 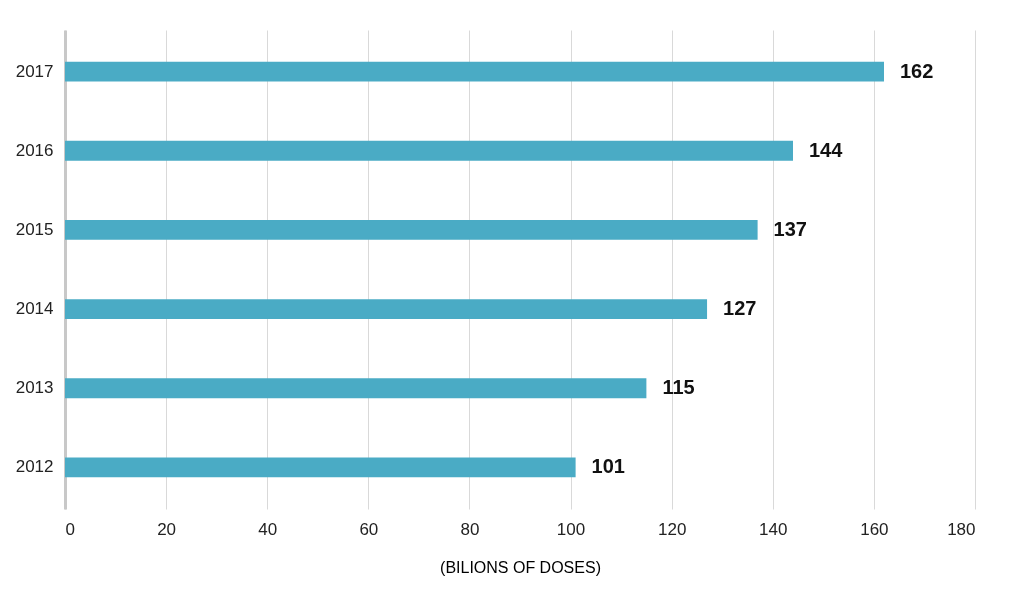 I want to click on x-tick-label: 140, so click(x=773, y=529).